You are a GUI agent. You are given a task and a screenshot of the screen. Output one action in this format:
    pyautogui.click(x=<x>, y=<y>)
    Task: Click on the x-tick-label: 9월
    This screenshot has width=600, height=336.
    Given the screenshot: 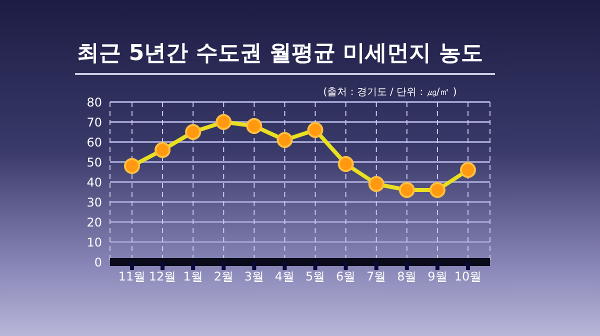 What is the action you would take?
    pyautogui.click(x=438, y=277)
    